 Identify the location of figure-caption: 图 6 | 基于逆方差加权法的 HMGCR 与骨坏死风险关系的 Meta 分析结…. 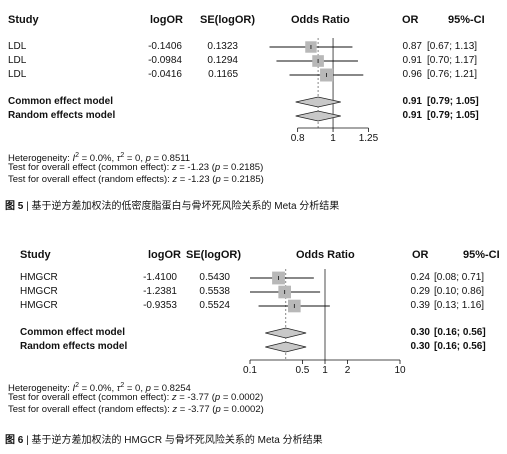
(164, 438).